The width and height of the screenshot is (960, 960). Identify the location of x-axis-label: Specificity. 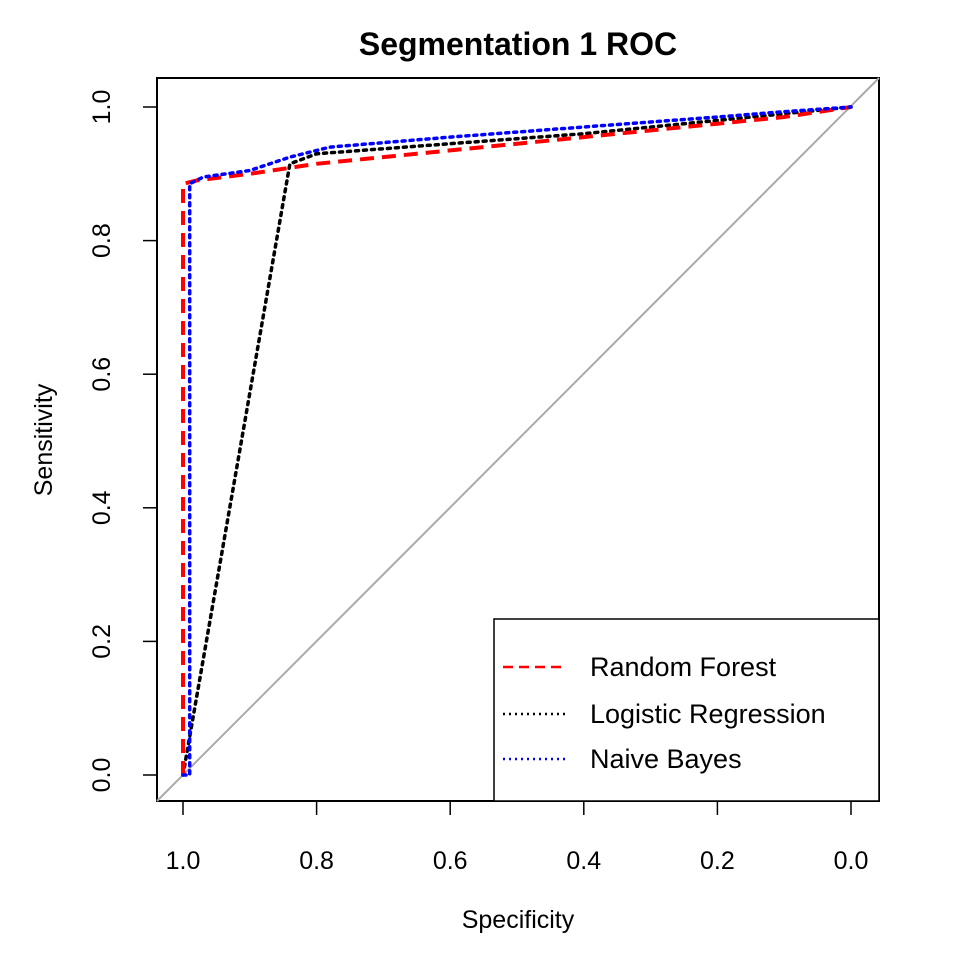
(518, 920).